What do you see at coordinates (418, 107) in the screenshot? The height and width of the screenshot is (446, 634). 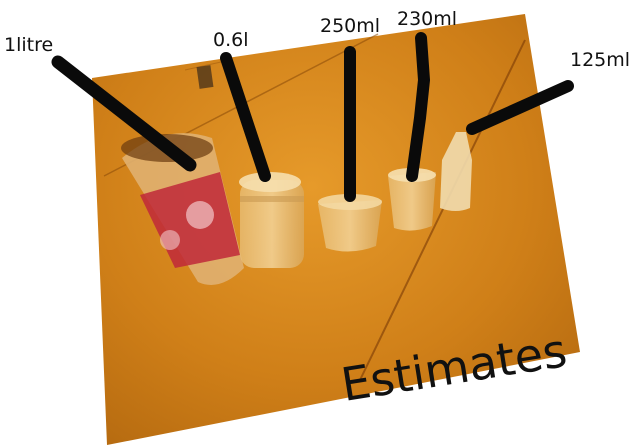 I see `pointer-stroke-230ml` at bounding box center [418, 107].